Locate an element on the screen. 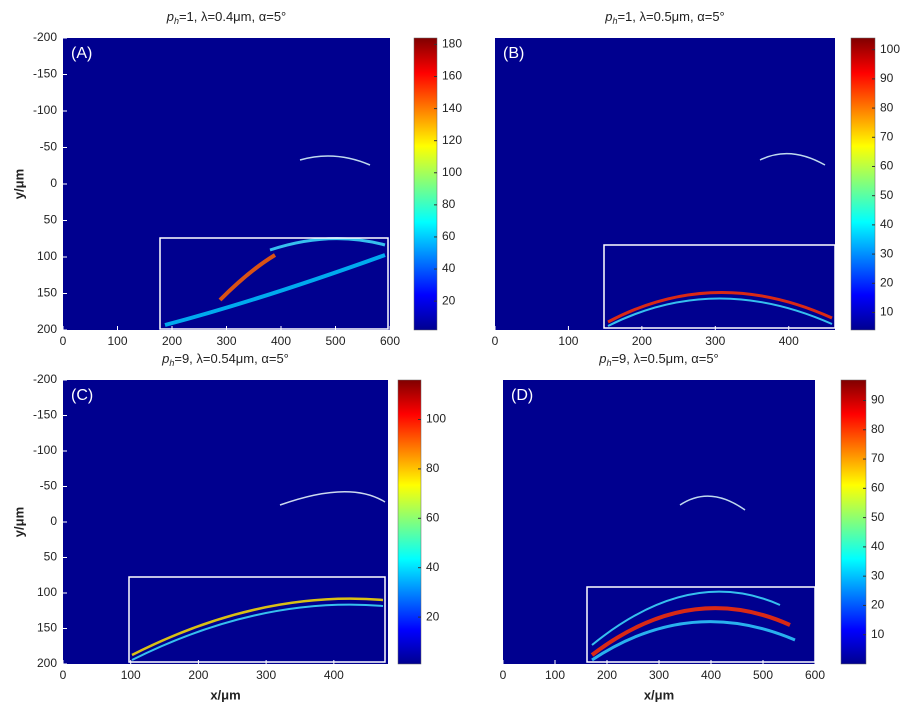 The image size is (901, 711). panel-label: (D) is located at coordinates (522, 395).